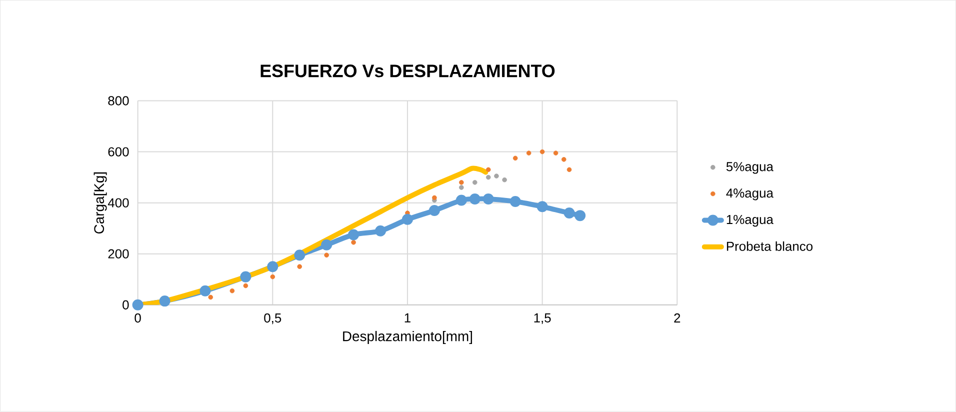 The image size is (956, 412). What do you see at coordinates (407, 337) in the screenshot?
I see `x-axis-title: Desplazamiento[mm]` at bounding box center [407, 337].